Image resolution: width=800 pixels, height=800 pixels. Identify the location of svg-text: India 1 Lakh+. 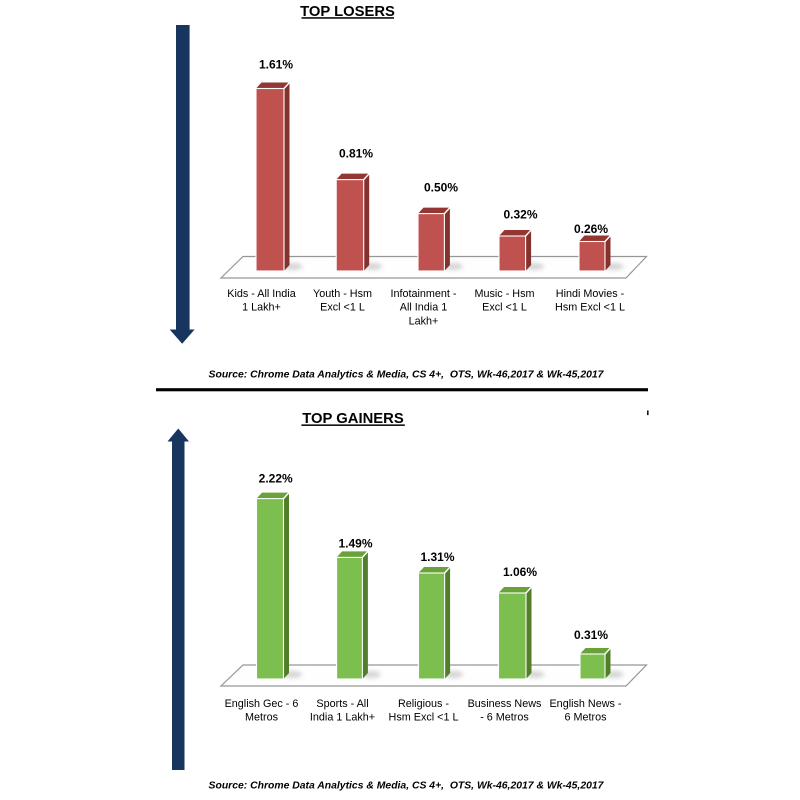
(342, 718).